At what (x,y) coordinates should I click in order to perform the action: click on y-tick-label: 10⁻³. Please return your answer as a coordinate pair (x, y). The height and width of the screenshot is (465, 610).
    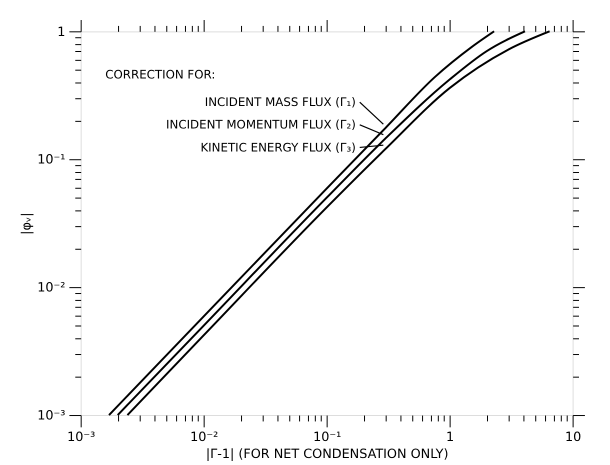
    Looking at the image, I should click on (51, 416).